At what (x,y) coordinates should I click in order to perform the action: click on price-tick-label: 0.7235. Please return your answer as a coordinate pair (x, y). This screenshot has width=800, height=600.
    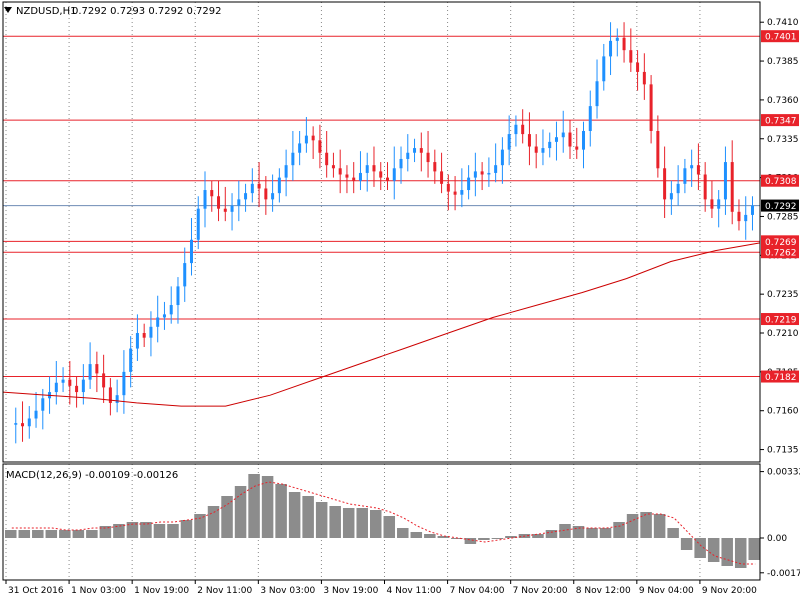
    Looking at the image, I should click on (783, 295).